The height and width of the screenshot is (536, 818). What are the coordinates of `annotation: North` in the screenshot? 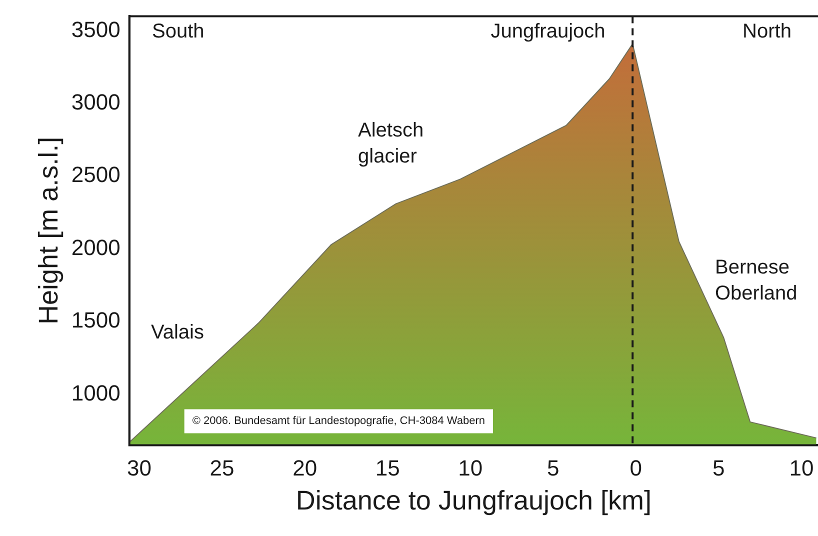 It's located at (767, 31).